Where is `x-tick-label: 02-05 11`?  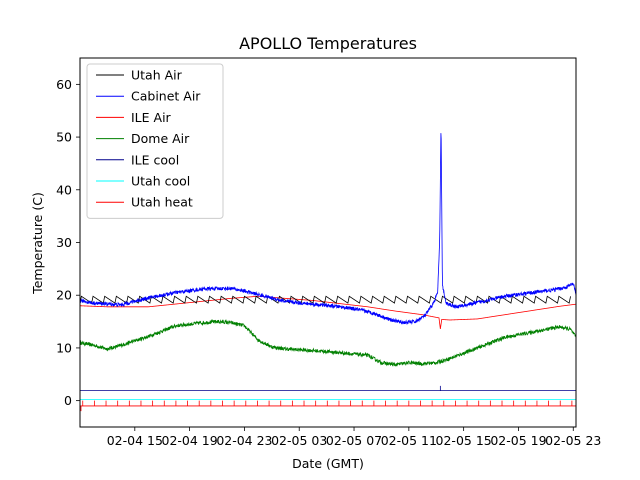
x-tick-label: 02-05 11 is located at coordinates (409, 440).